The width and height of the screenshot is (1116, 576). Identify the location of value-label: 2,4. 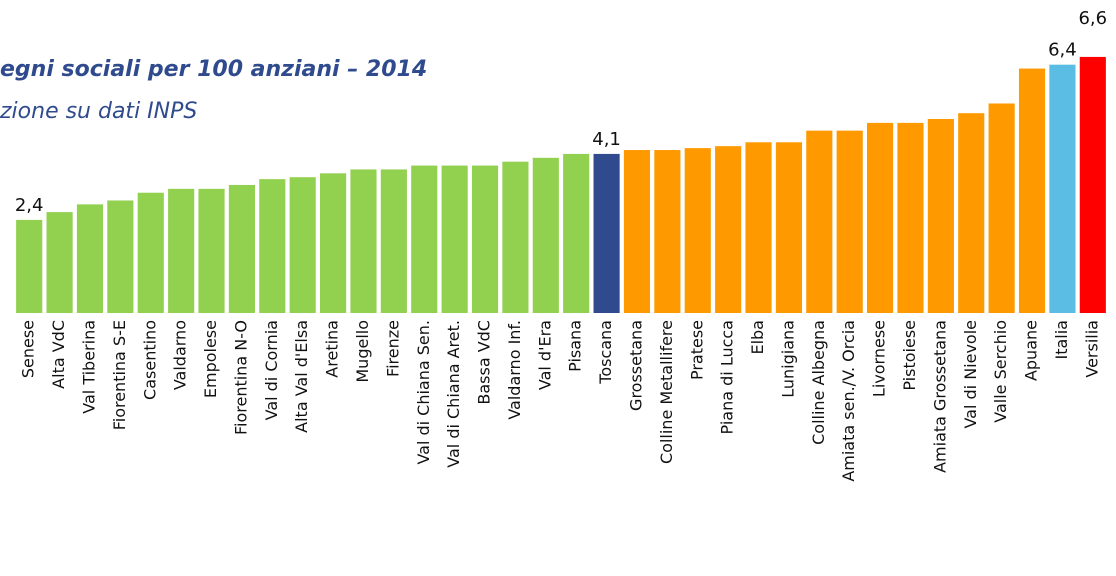
(29, 205).